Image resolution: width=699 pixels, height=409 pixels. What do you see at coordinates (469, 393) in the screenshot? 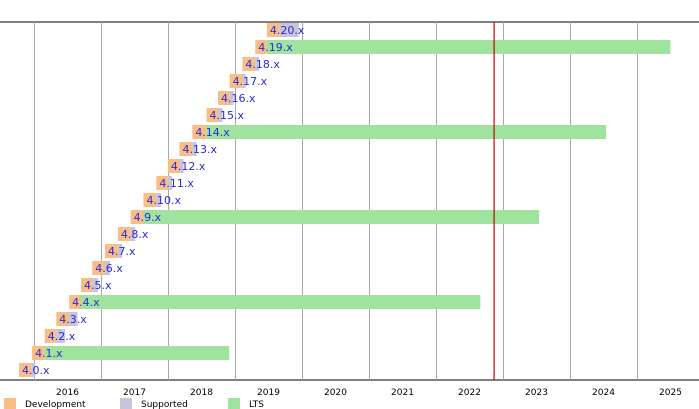
I see `x-tick-label: 2022` at bounding box center [469, 393].